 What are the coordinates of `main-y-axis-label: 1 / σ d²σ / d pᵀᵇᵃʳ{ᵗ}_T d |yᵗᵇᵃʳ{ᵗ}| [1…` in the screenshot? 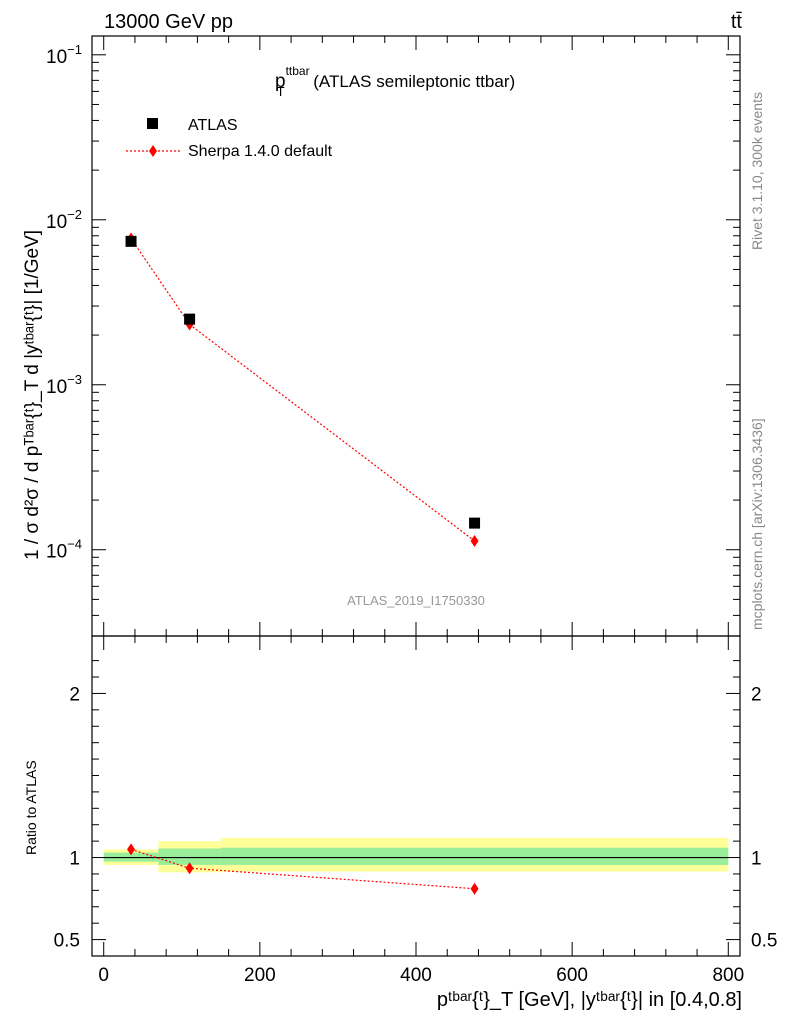 It's located at (32, 395).